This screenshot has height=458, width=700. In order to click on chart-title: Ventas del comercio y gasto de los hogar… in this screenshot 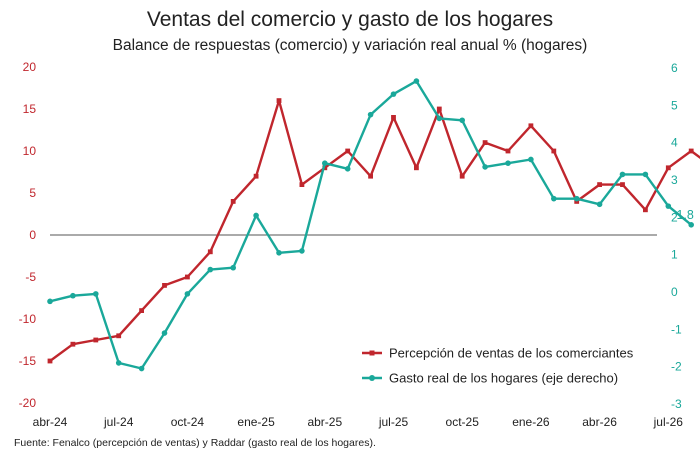, I will do `click(350, 19)`.